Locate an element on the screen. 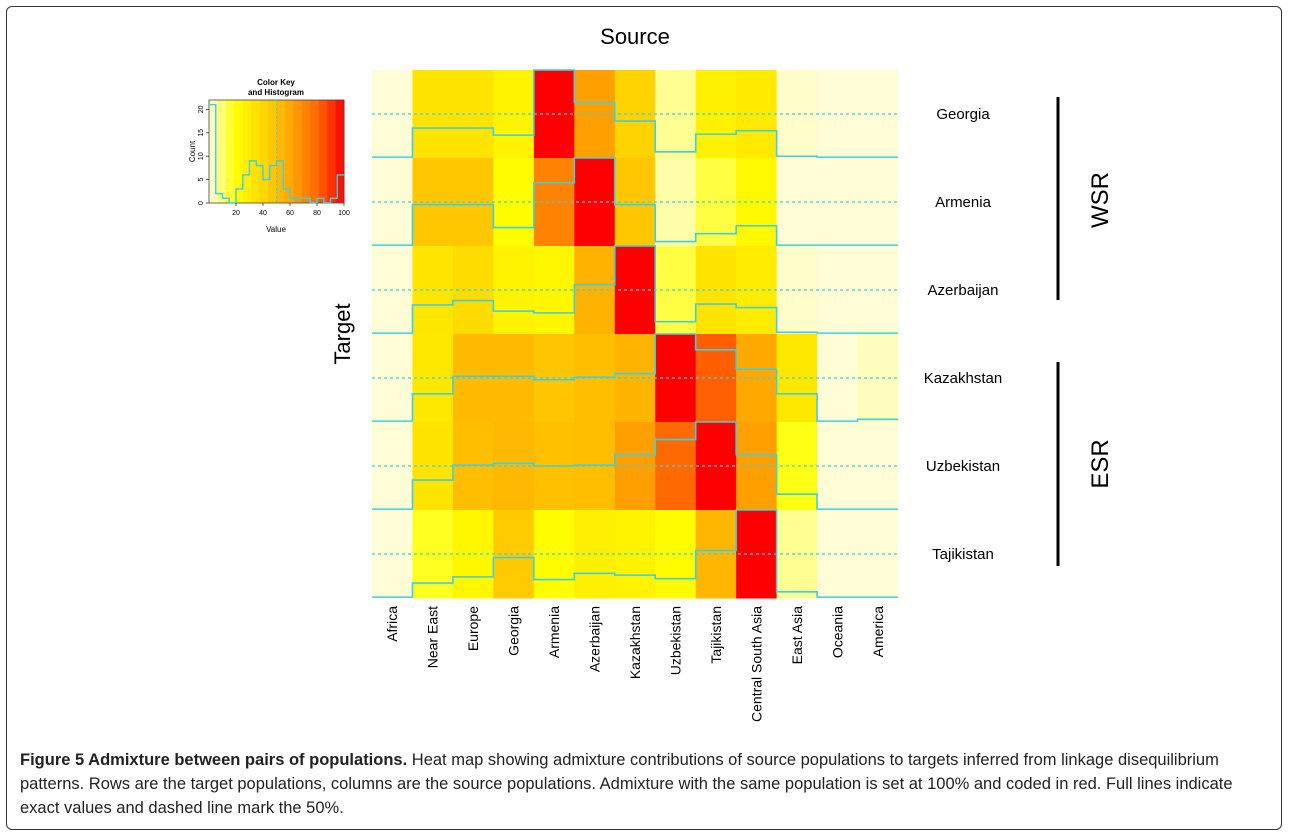 This screenshot has width=1290, height=837. color-key-y-tick-label: 15 is located at coordinates (201, 133).